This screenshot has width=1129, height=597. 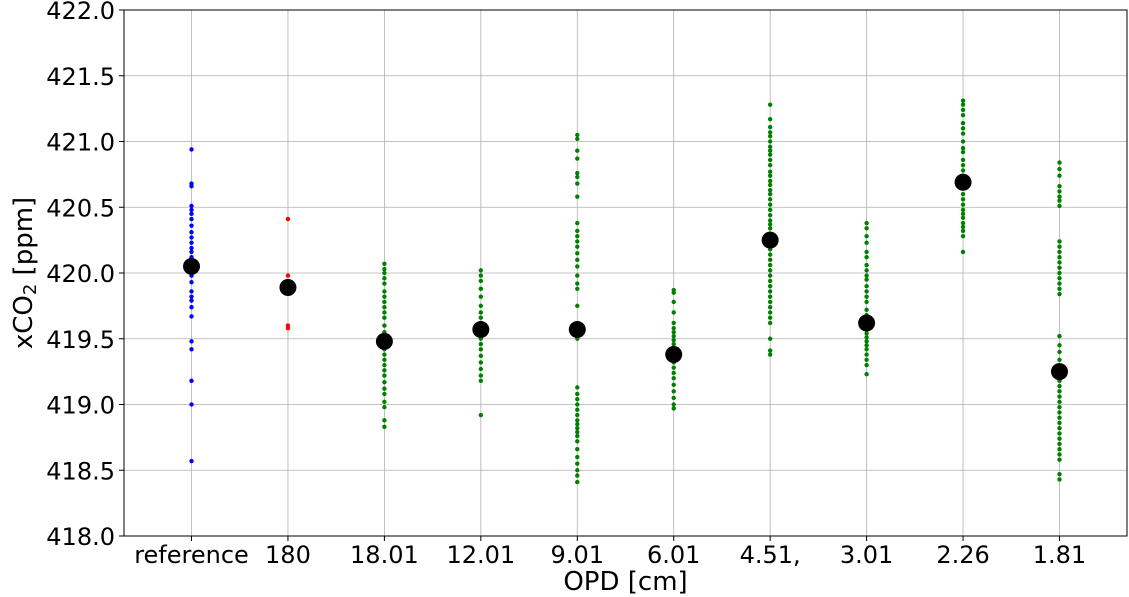 What do you see at coordinates (288, 555) in the screenshot?
I see `x-tick-label: 180` at bounding box center [288, 555].